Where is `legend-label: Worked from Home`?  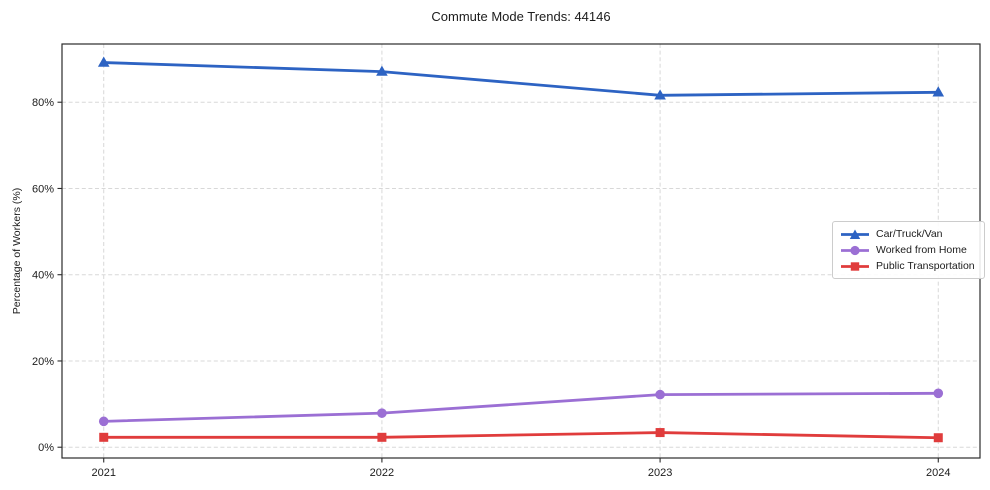
legend-label: Worked from Home is located at coordinates (921, 250).